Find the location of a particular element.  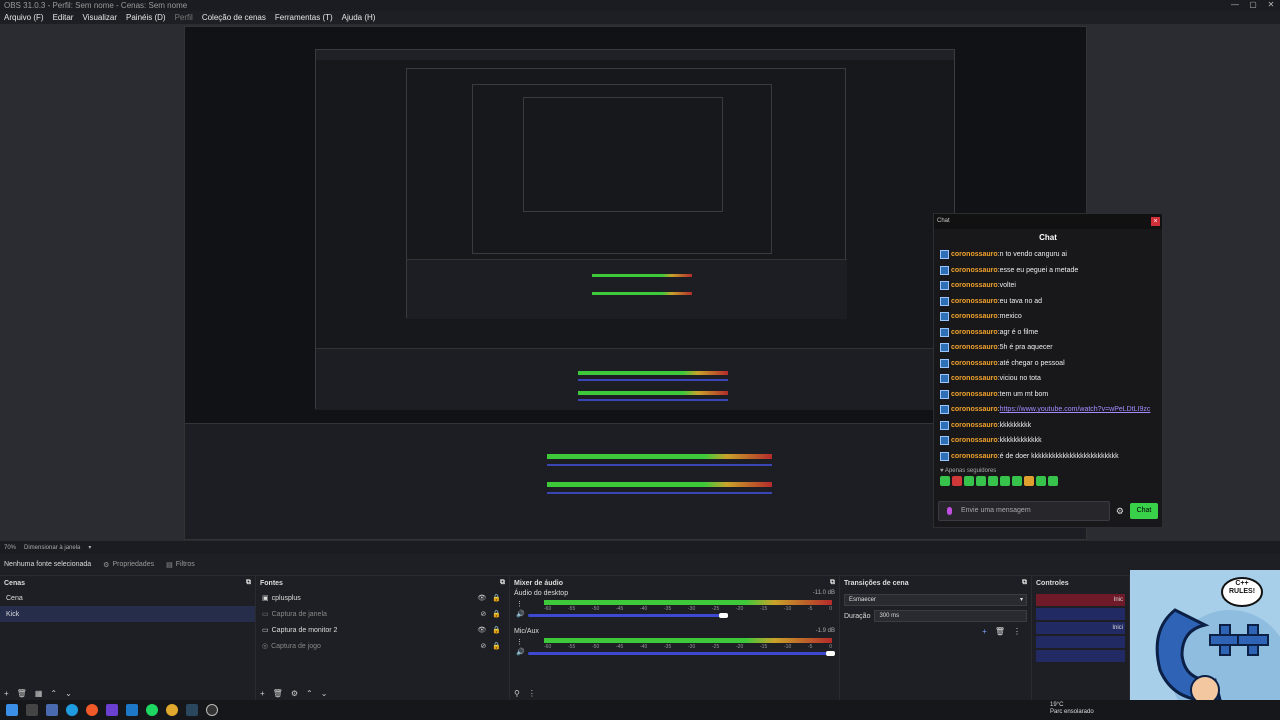

source-item: ▭ Captura de monitor 2 👁 🔒 is located at coordinates (381, 630).